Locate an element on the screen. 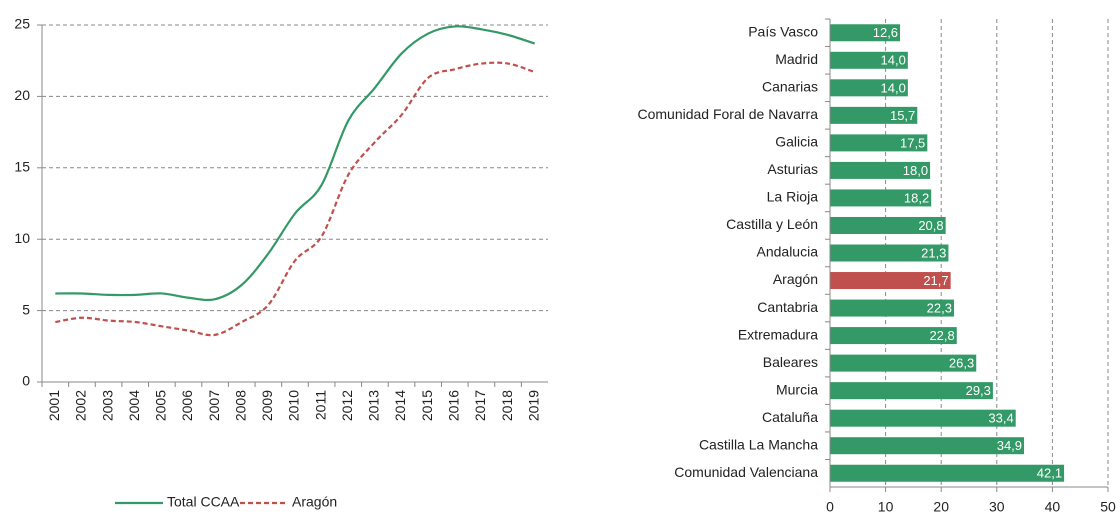  x-tick-label: 2004 is located at coordinates (134, 405).